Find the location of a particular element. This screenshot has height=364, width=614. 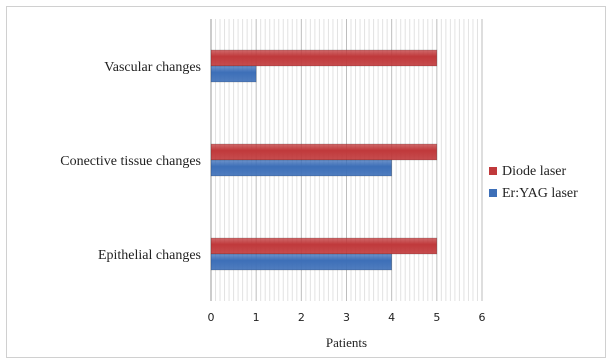

x-tick-labels: 0 1 2 3 4 5 6 is located at coordinates (347, 317).